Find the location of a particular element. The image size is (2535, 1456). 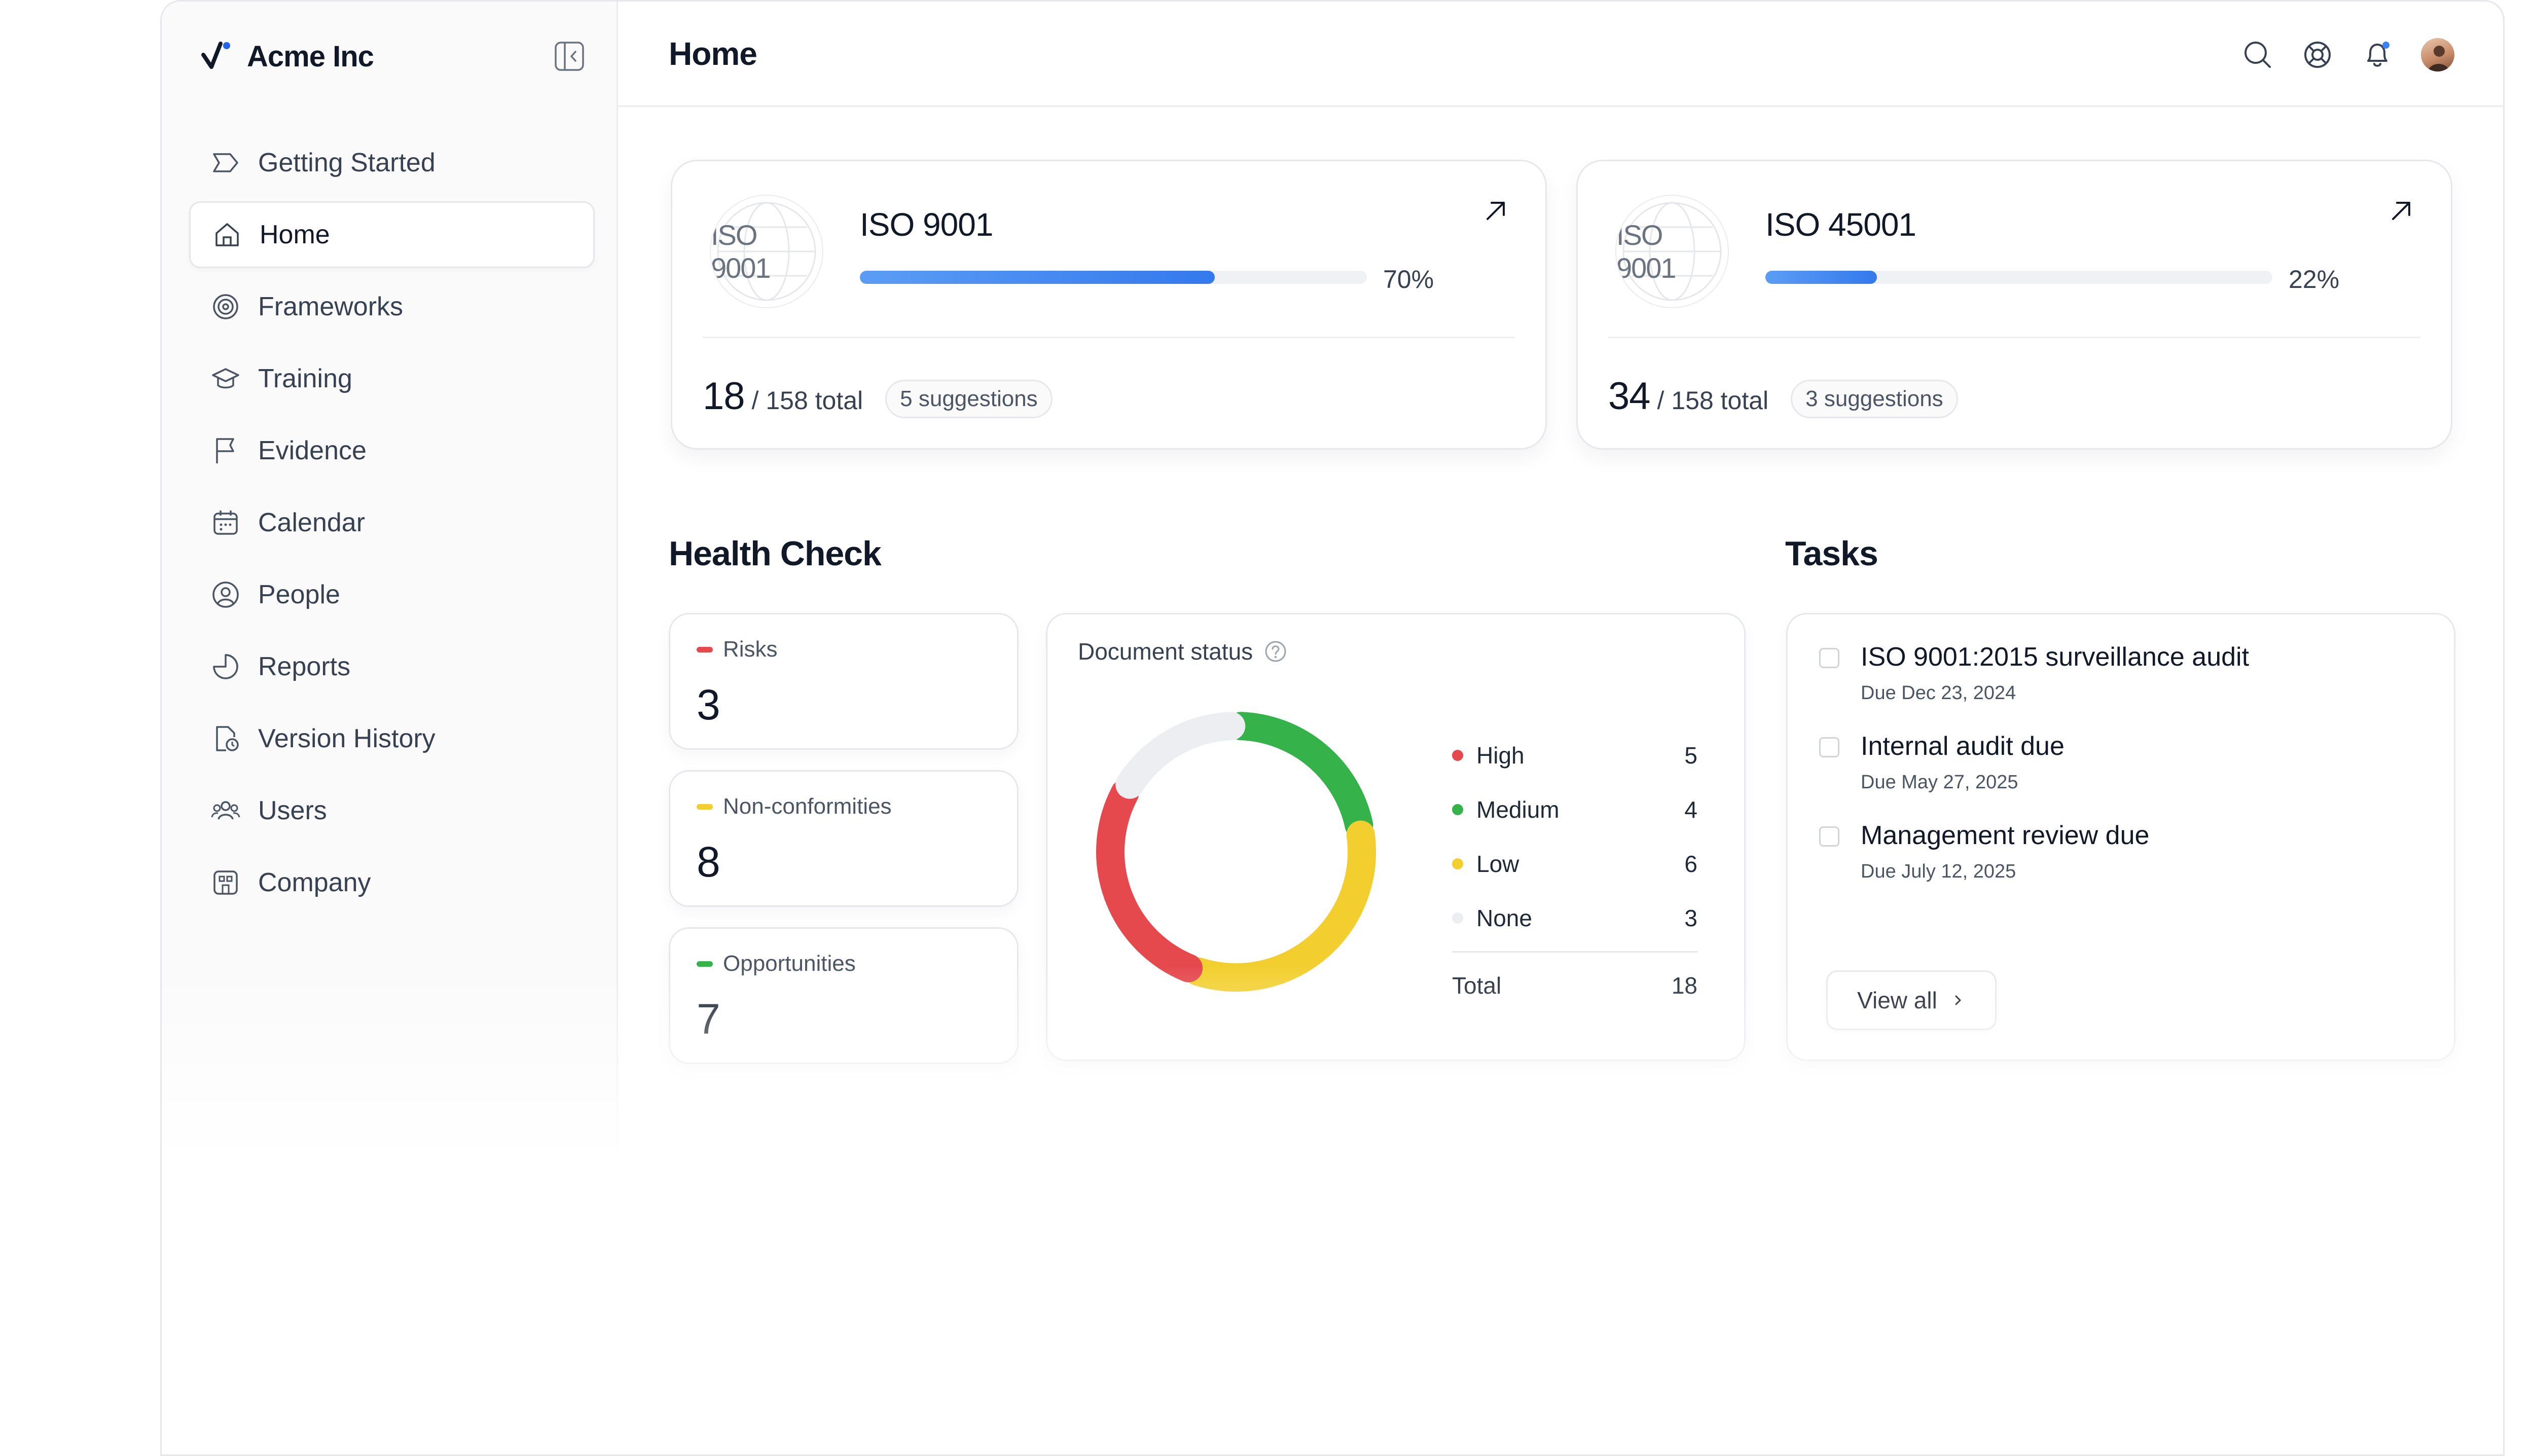

progress-percent: 70% is located at coordinates (1408, 279).